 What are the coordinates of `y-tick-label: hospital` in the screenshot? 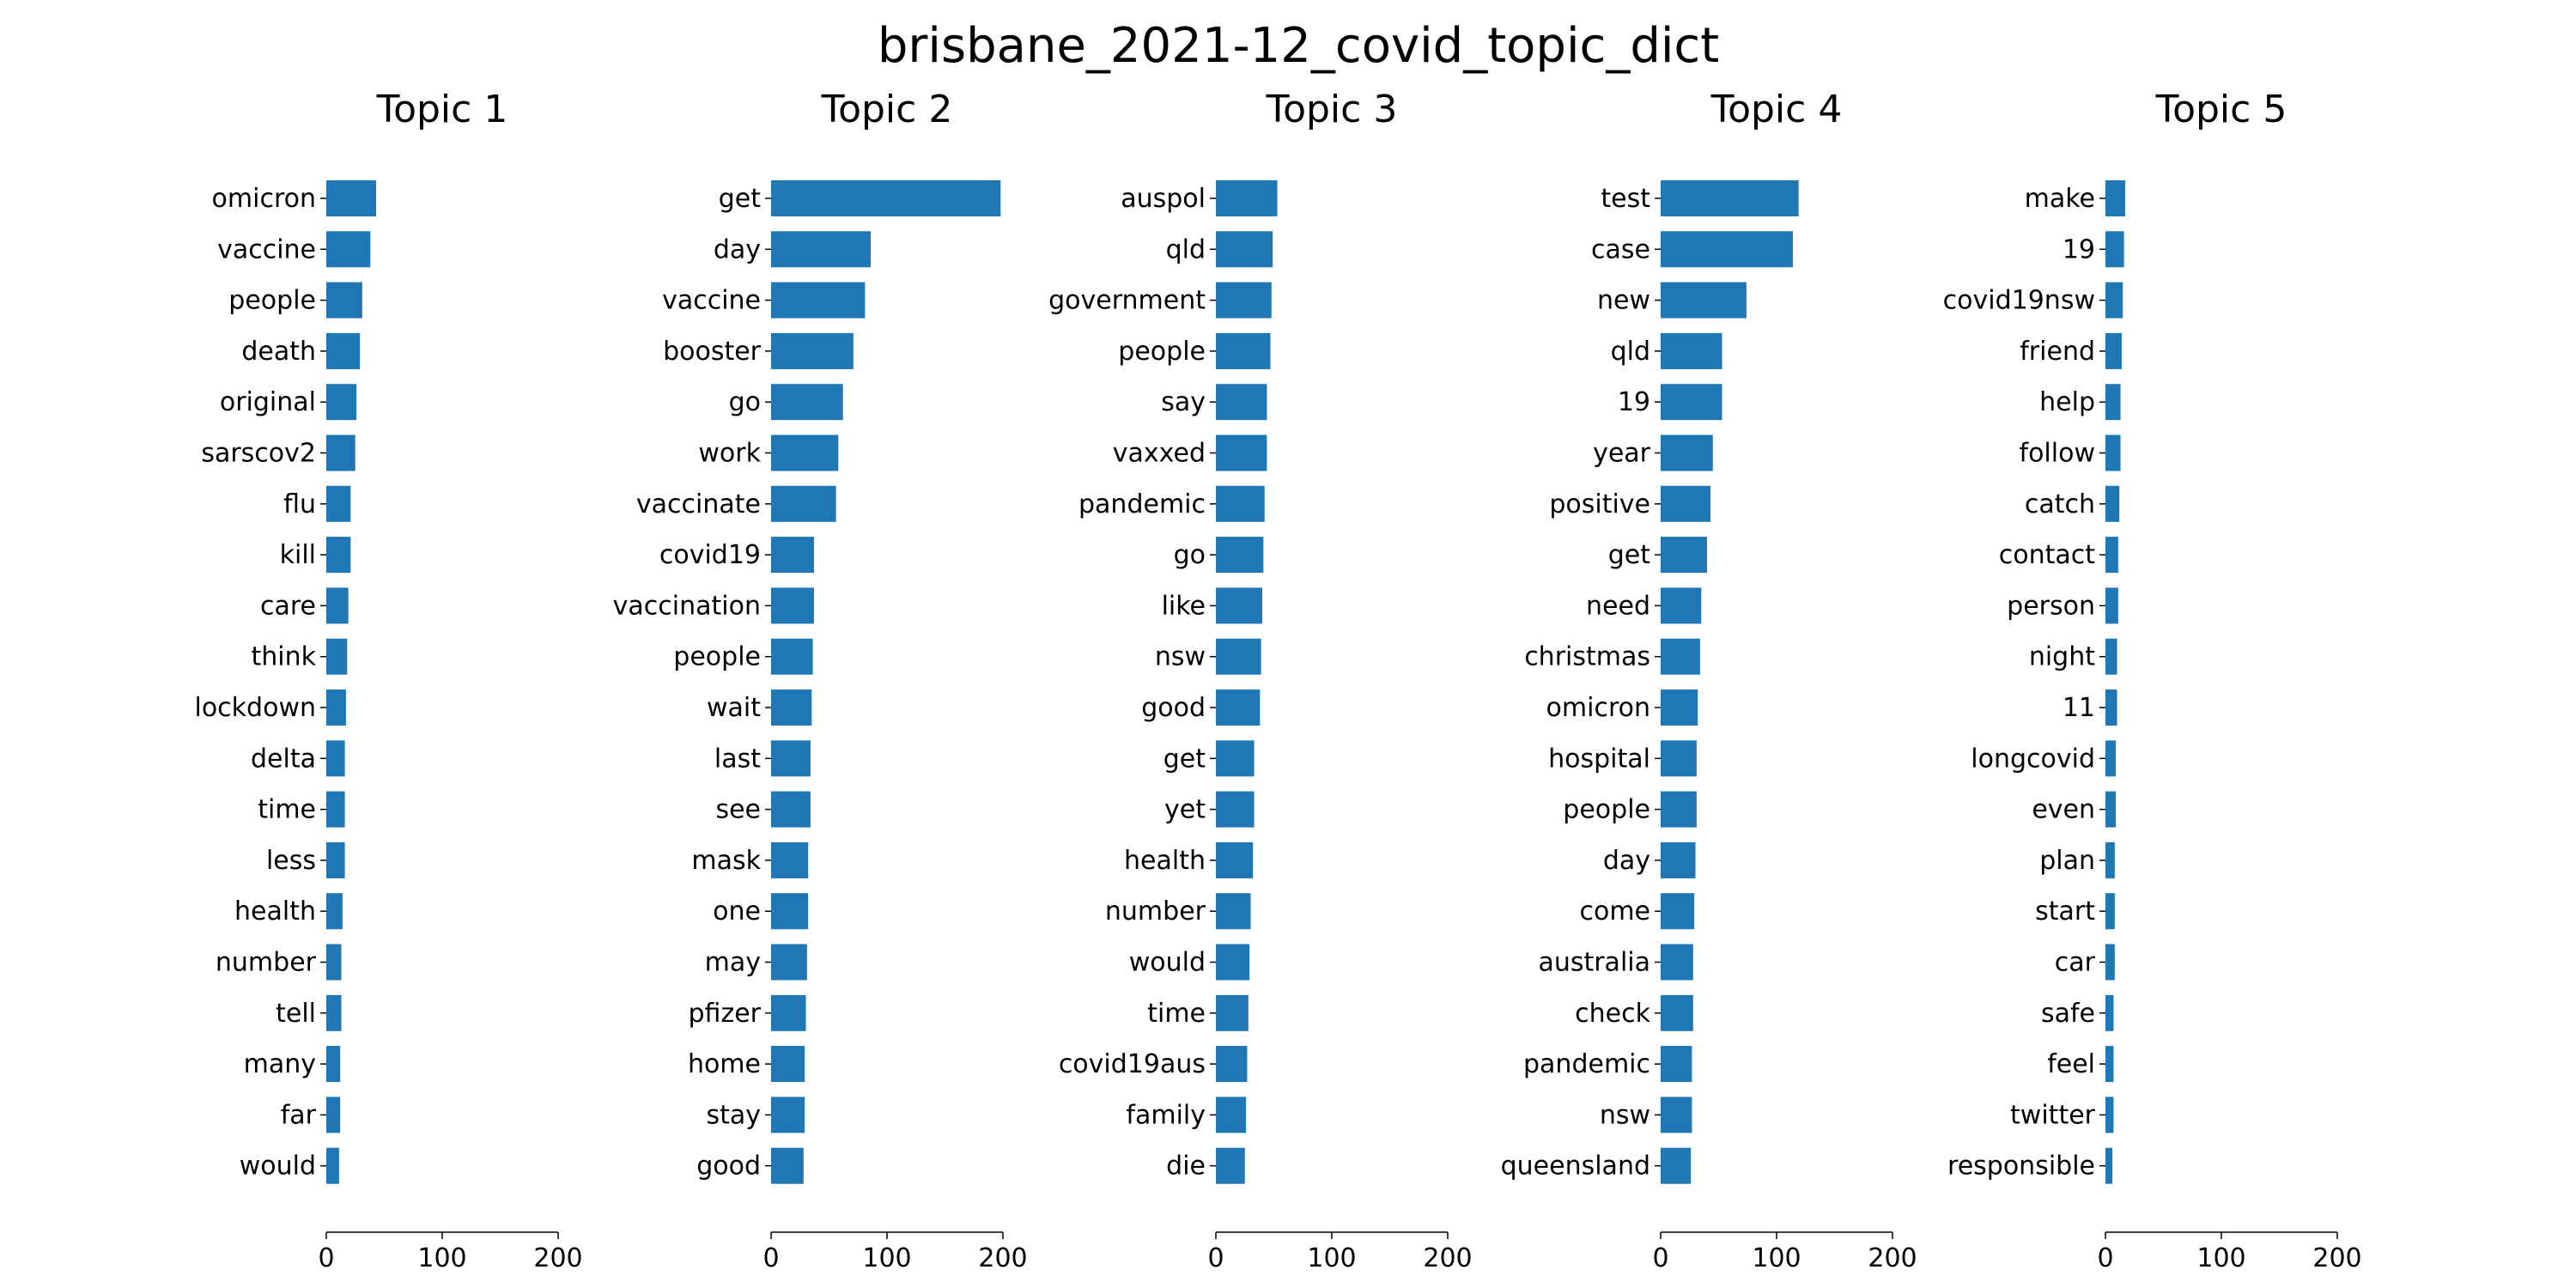 It's located at (1599, 759).